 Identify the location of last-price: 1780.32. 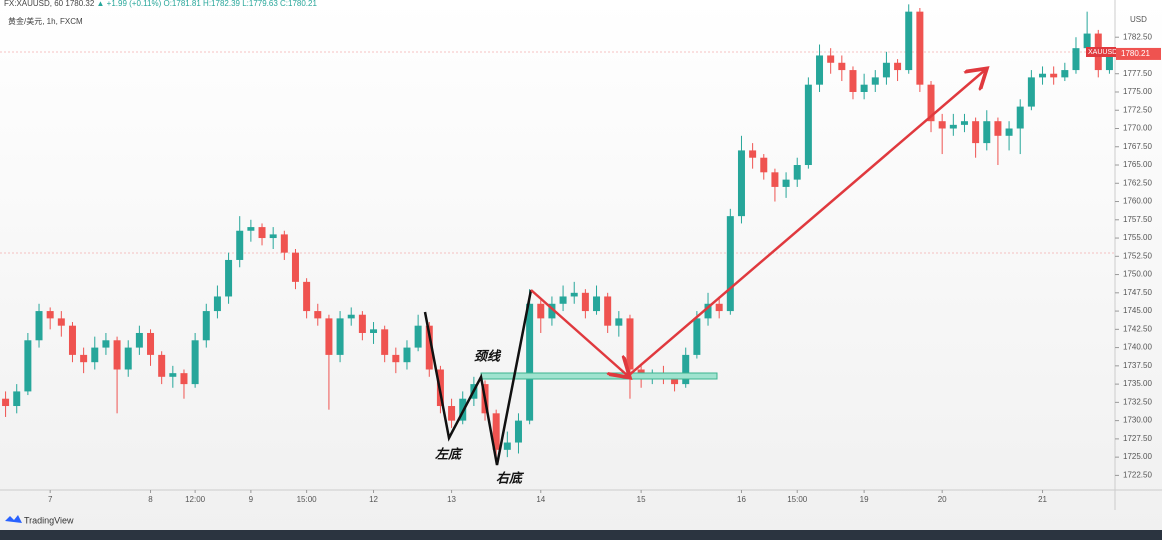
(79, 4).